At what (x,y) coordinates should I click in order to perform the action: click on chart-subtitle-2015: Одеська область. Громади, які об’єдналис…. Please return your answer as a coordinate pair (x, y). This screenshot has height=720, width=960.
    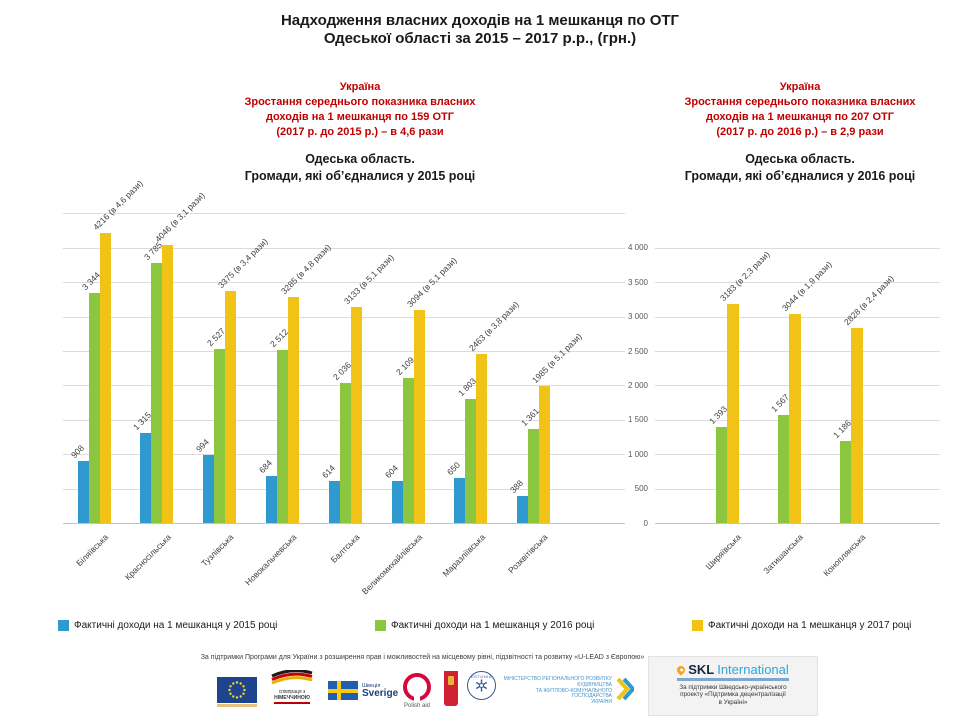
    Looking at the image, I should click on (360, 167).